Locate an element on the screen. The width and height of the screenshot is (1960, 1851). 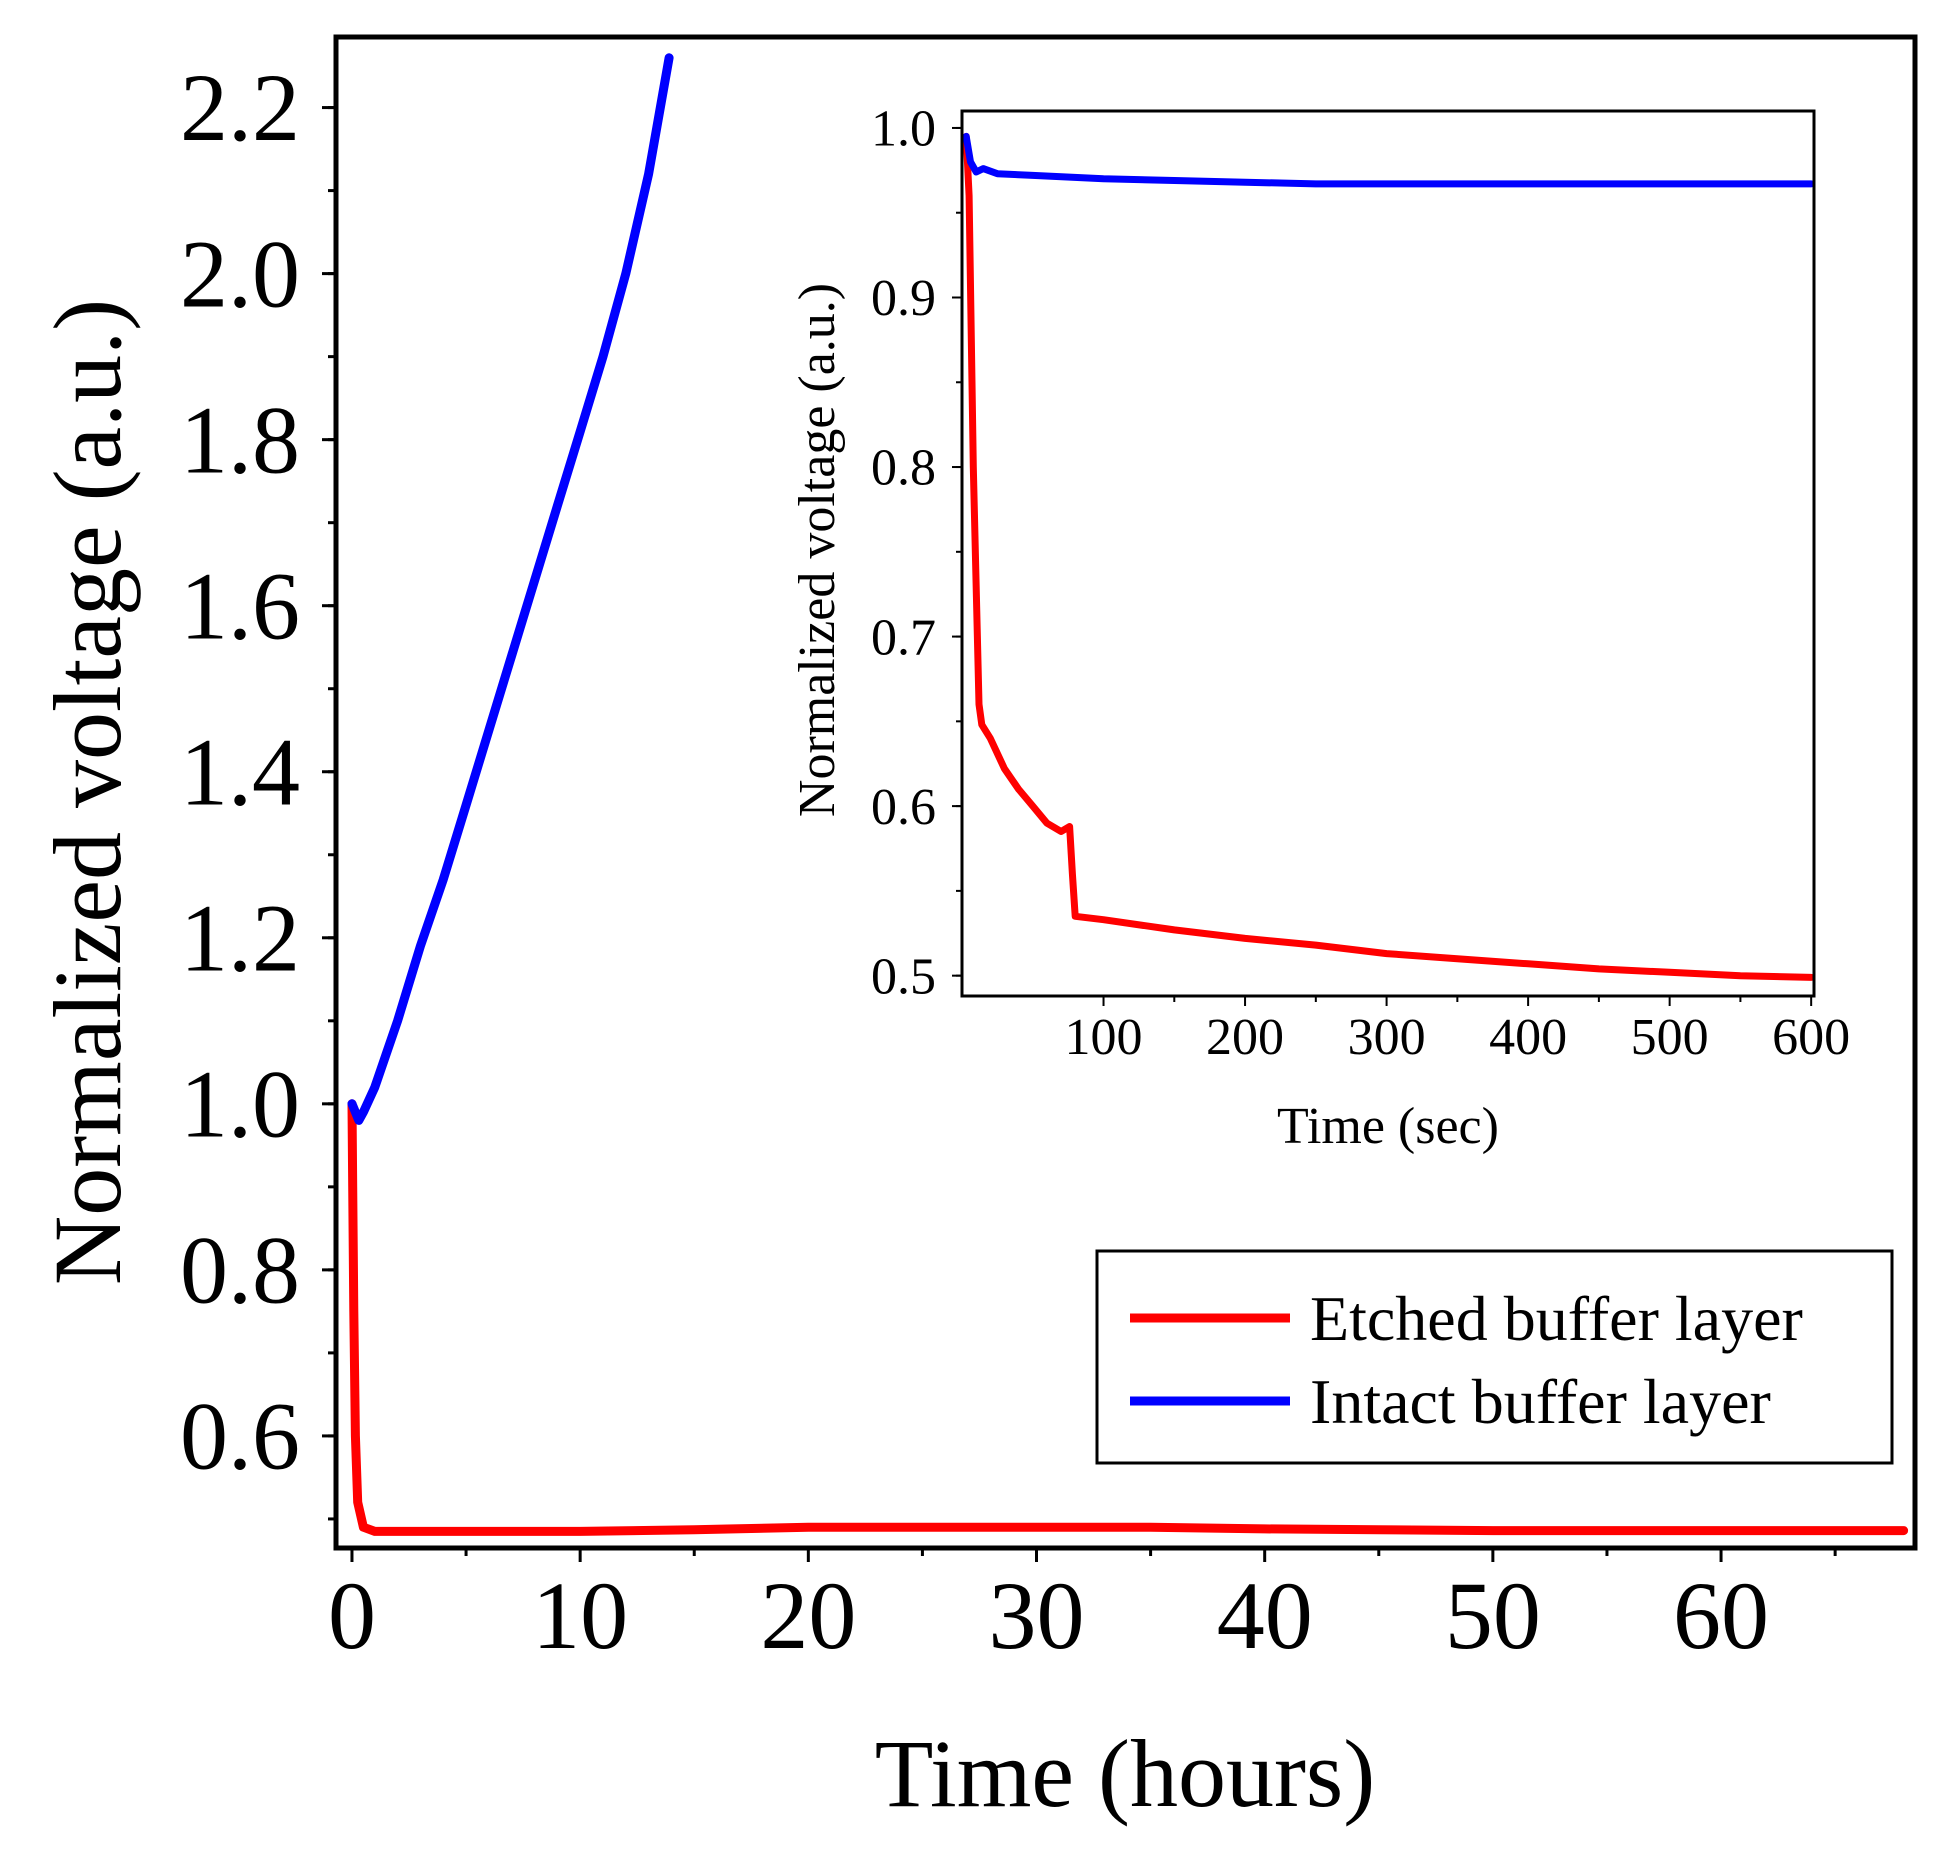
main-y-tick-label: 0.6 is located at coordinates (240, 1436).